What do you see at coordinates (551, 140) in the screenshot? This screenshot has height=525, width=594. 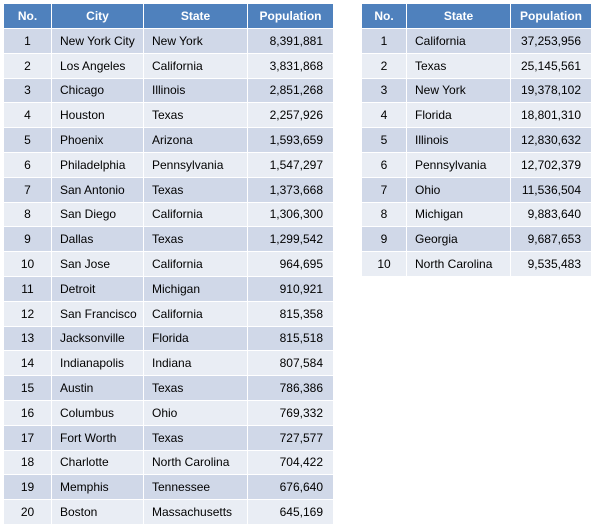 I see `population-cell: 12,830,632` at bounding box center [551, 140].